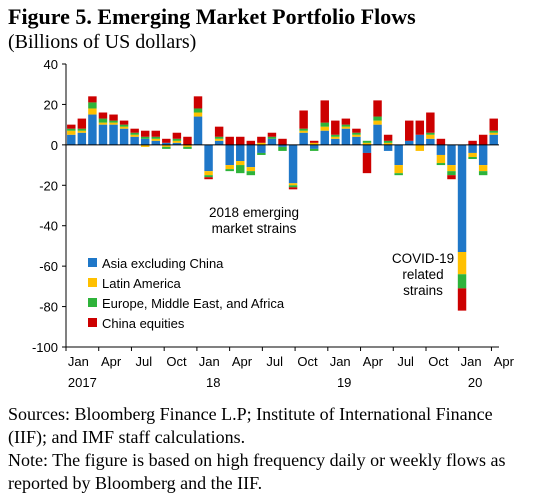  What do you see at coordinates (163, 263) in the screenshot?
I see `legend-label: Asia excluding China` at bounding box center [163, 263].